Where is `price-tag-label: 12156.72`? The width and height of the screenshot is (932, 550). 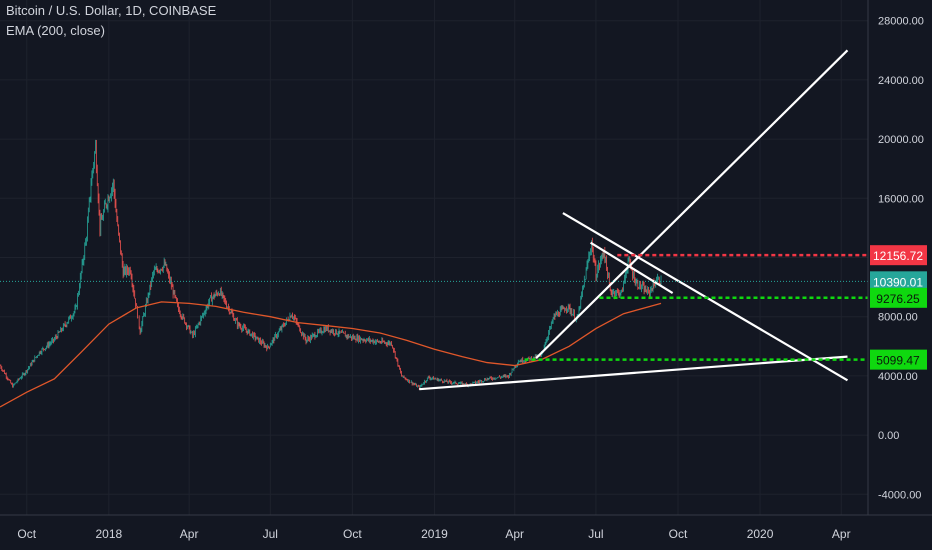 price-tag-label: 12156.72 is located at coordinates (898, 256).